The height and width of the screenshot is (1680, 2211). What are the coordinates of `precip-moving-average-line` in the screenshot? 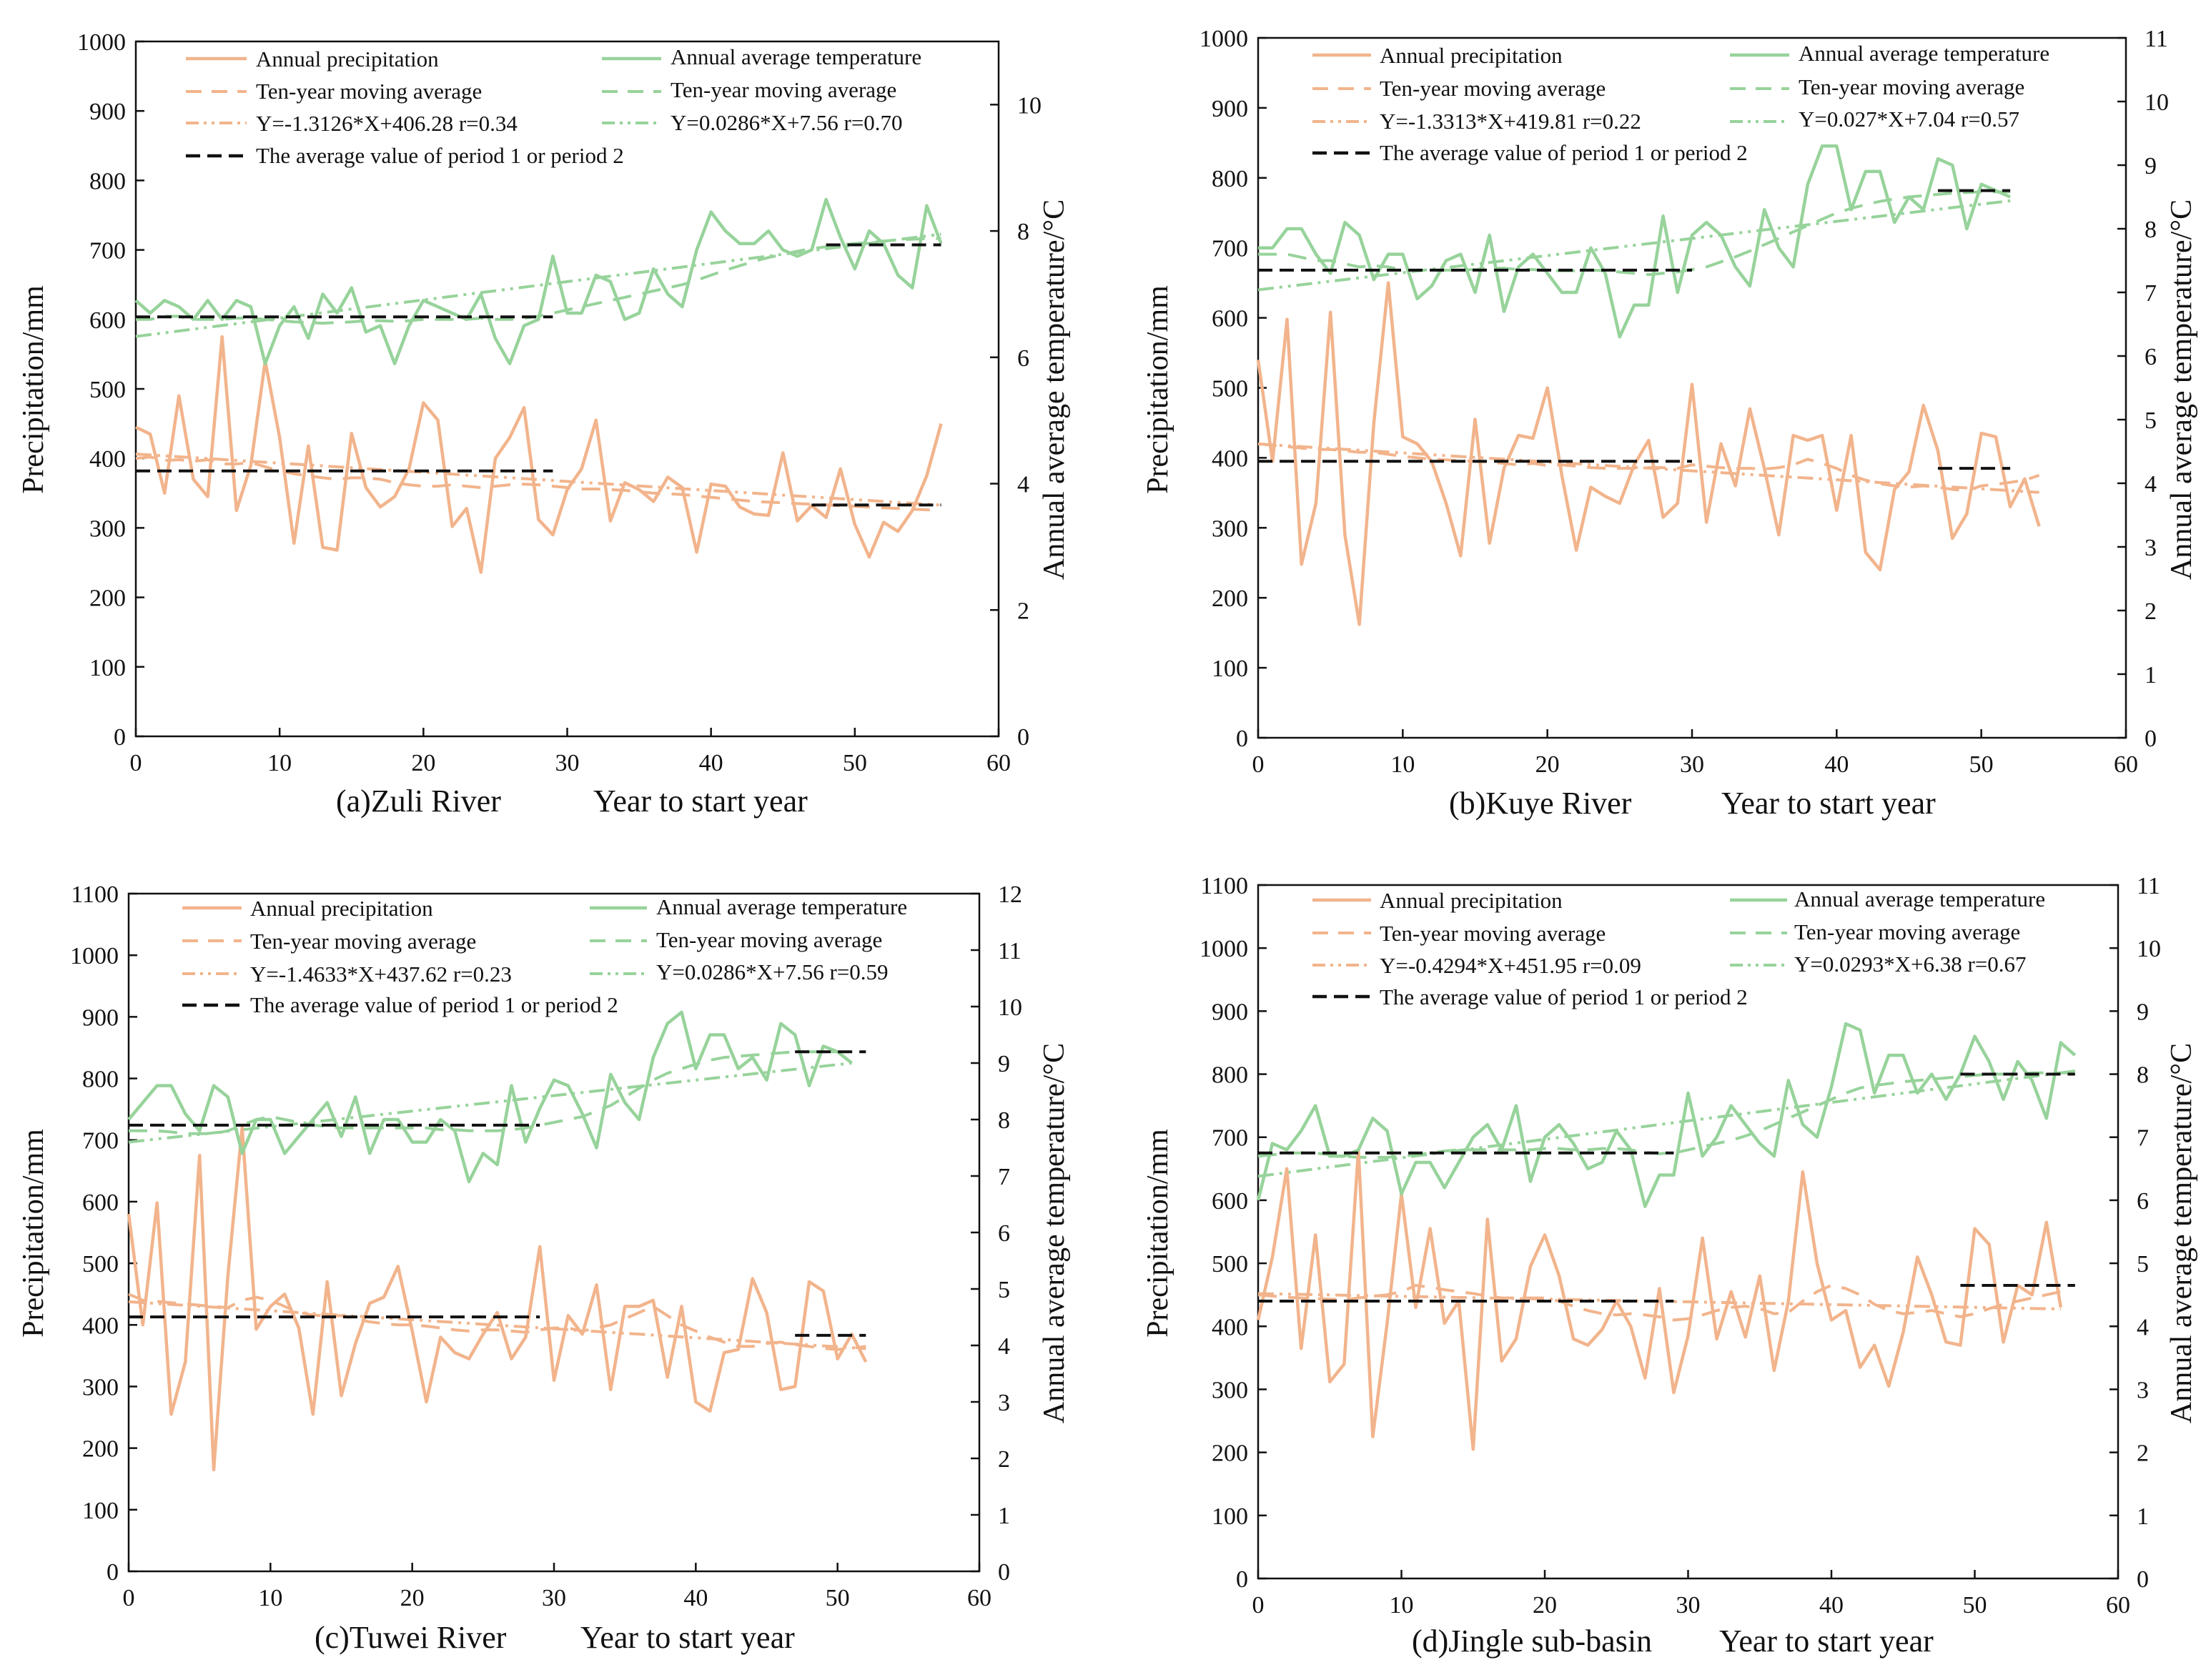 It's located at (497, 1322).